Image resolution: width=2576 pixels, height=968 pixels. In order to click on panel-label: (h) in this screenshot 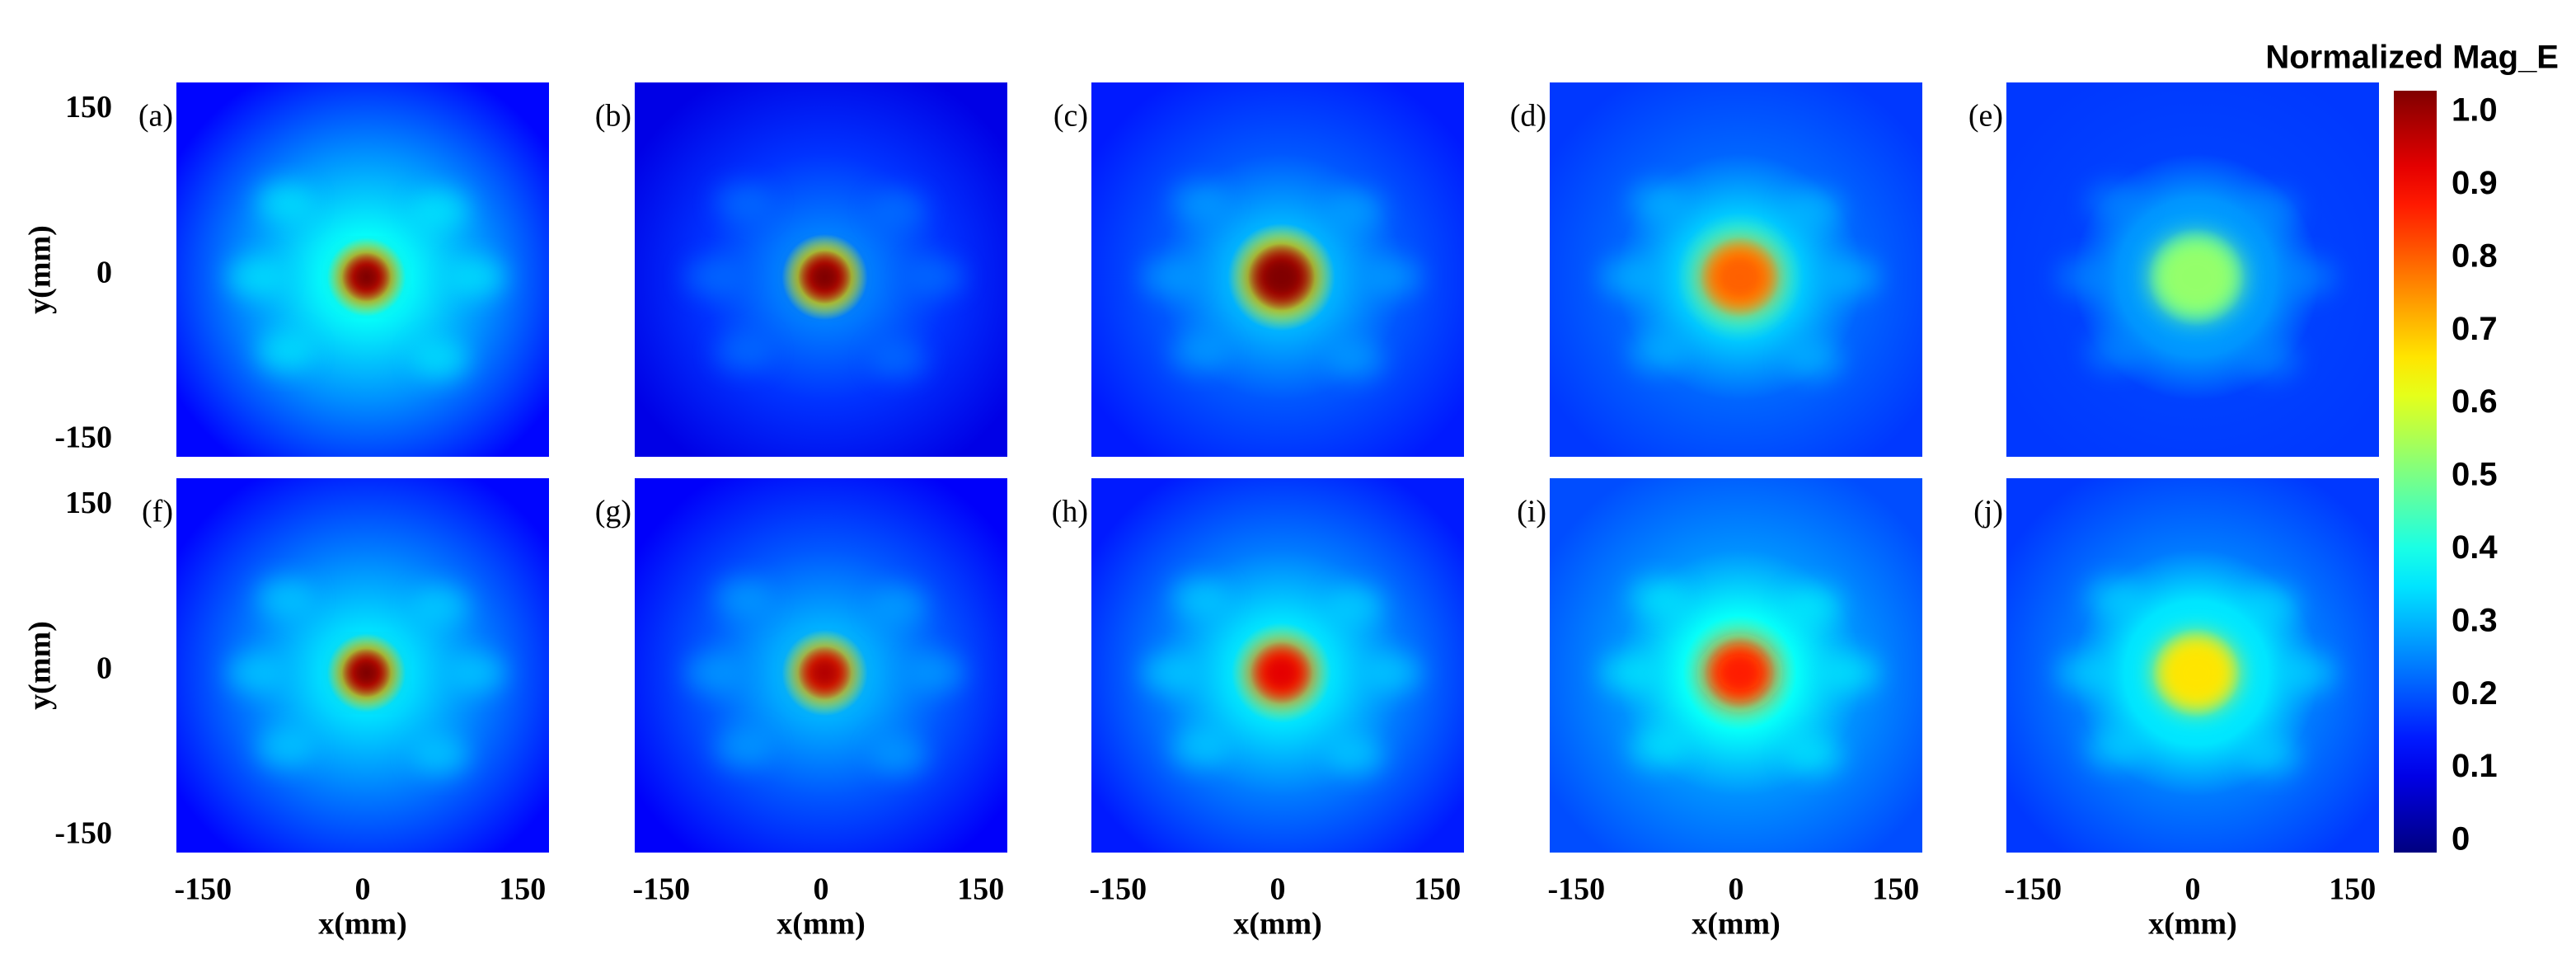, I will do `click(1070, 512)`.